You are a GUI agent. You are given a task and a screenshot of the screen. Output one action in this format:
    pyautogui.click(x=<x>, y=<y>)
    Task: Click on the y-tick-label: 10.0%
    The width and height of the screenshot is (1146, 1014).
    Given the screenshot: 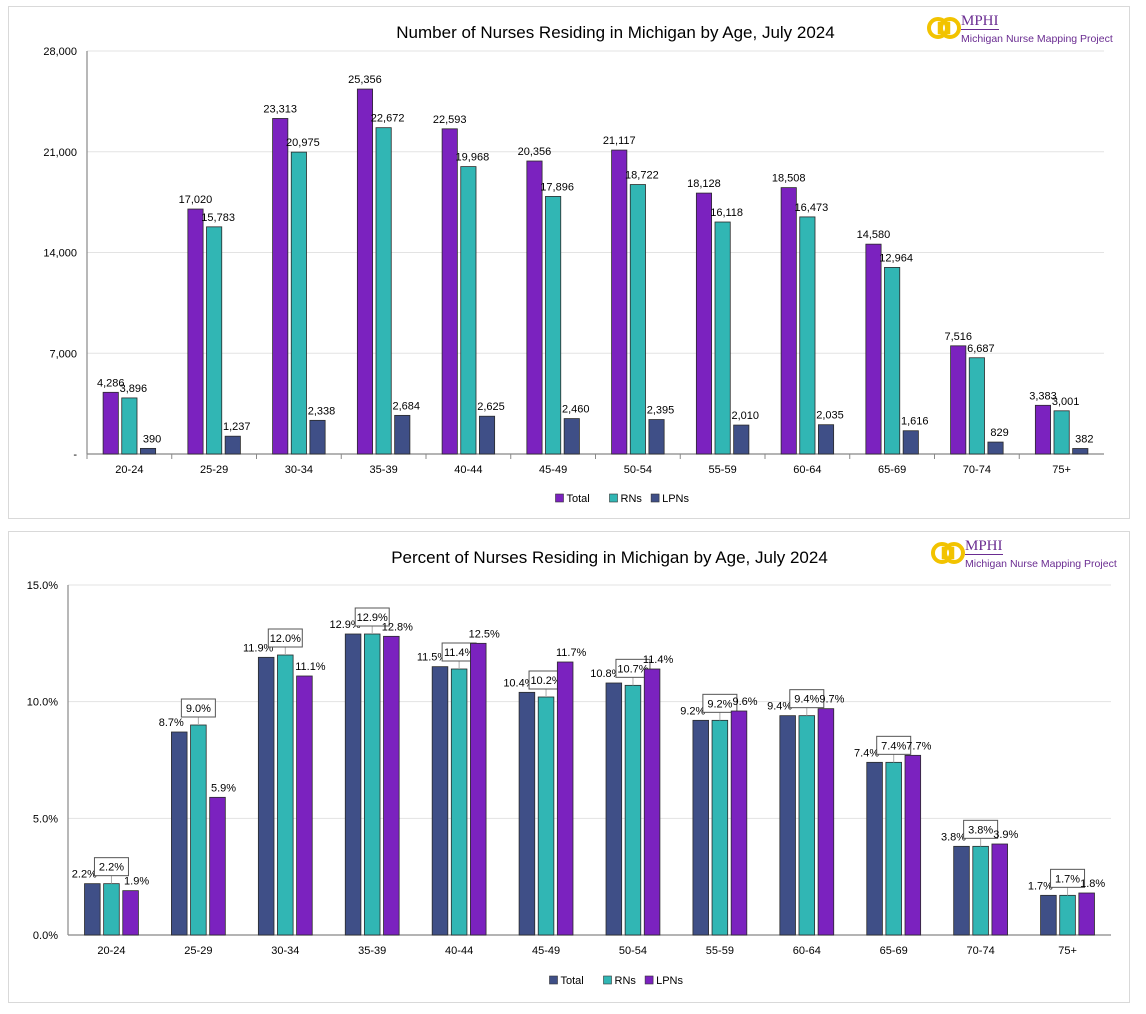 What is the action you would take?
    pyautogui.click(x=42, y=703)
    